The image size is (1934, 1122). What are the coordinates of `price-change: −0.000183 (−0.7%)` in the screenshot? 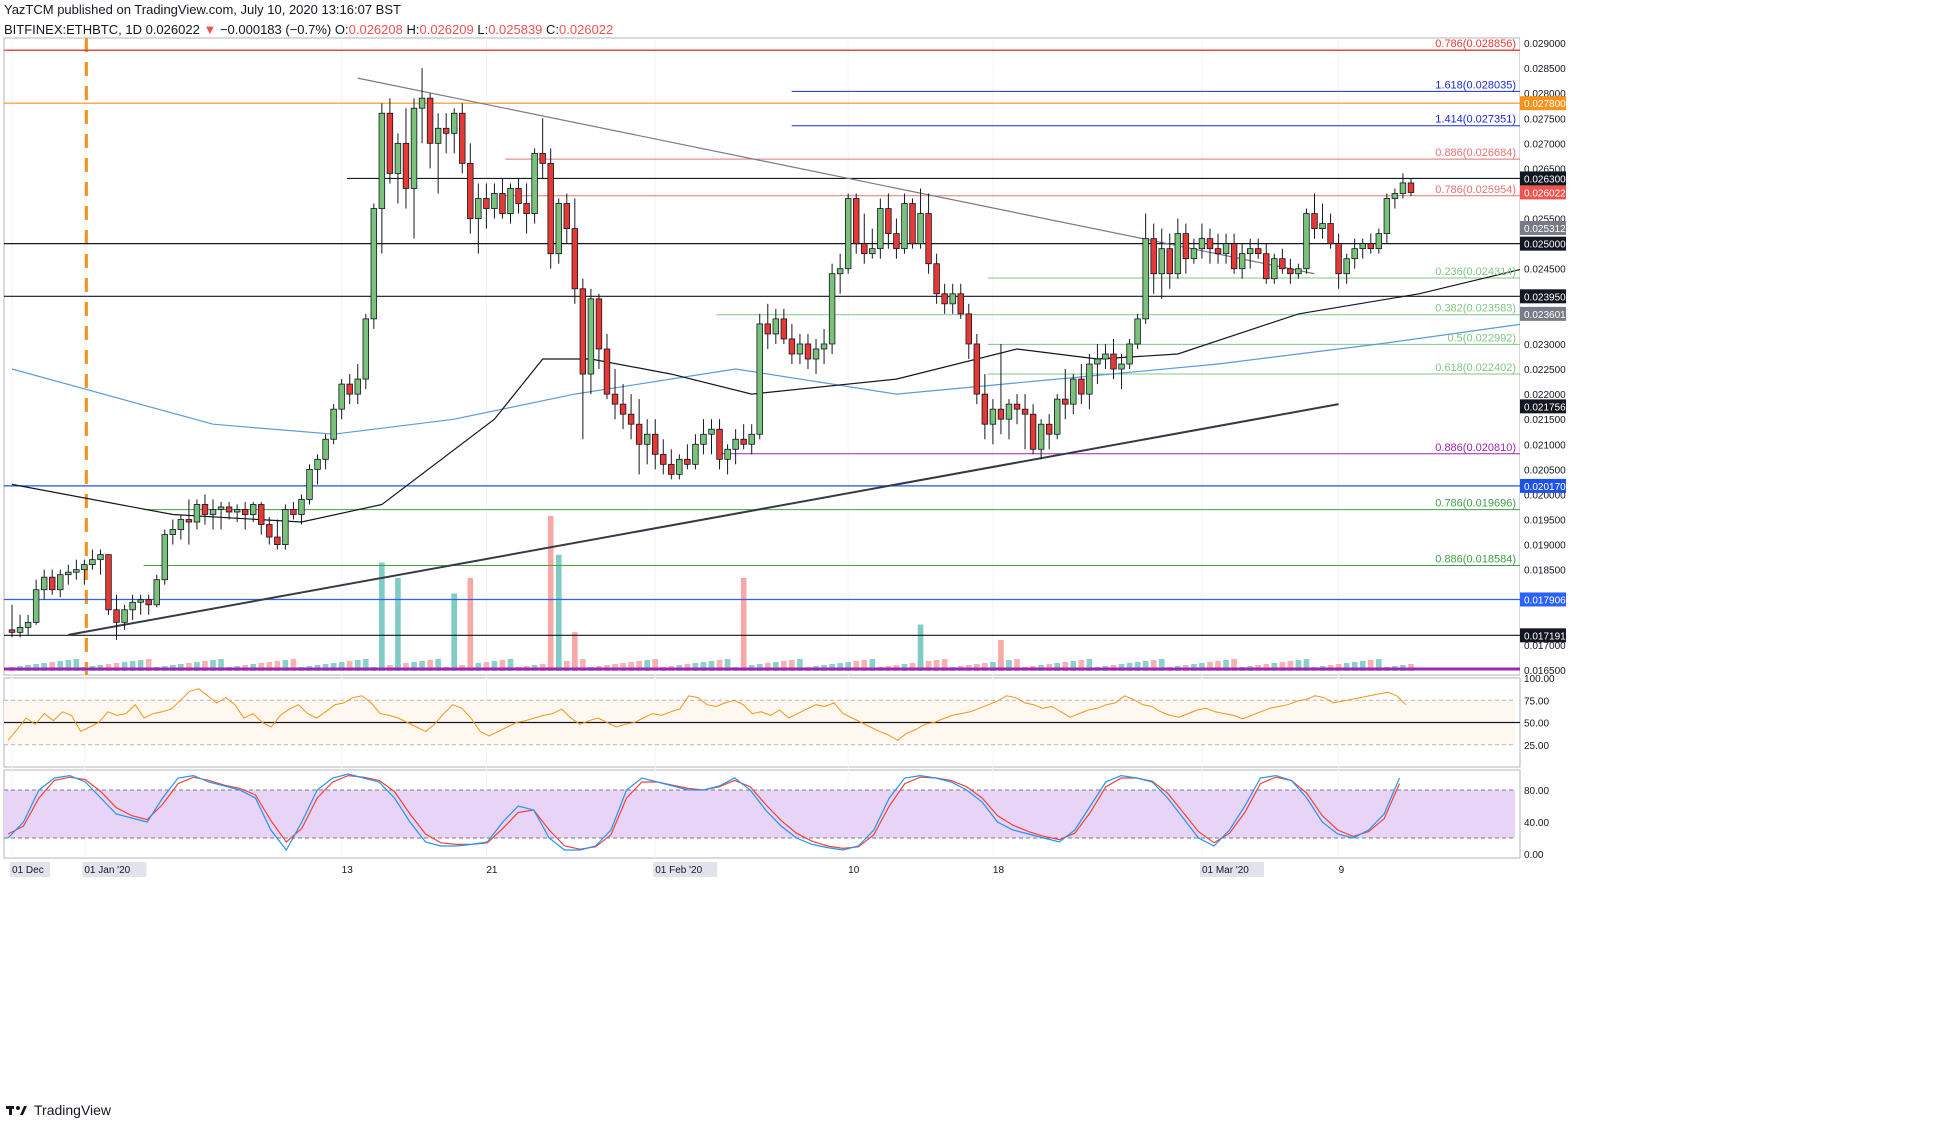 It's located at (275, 29).